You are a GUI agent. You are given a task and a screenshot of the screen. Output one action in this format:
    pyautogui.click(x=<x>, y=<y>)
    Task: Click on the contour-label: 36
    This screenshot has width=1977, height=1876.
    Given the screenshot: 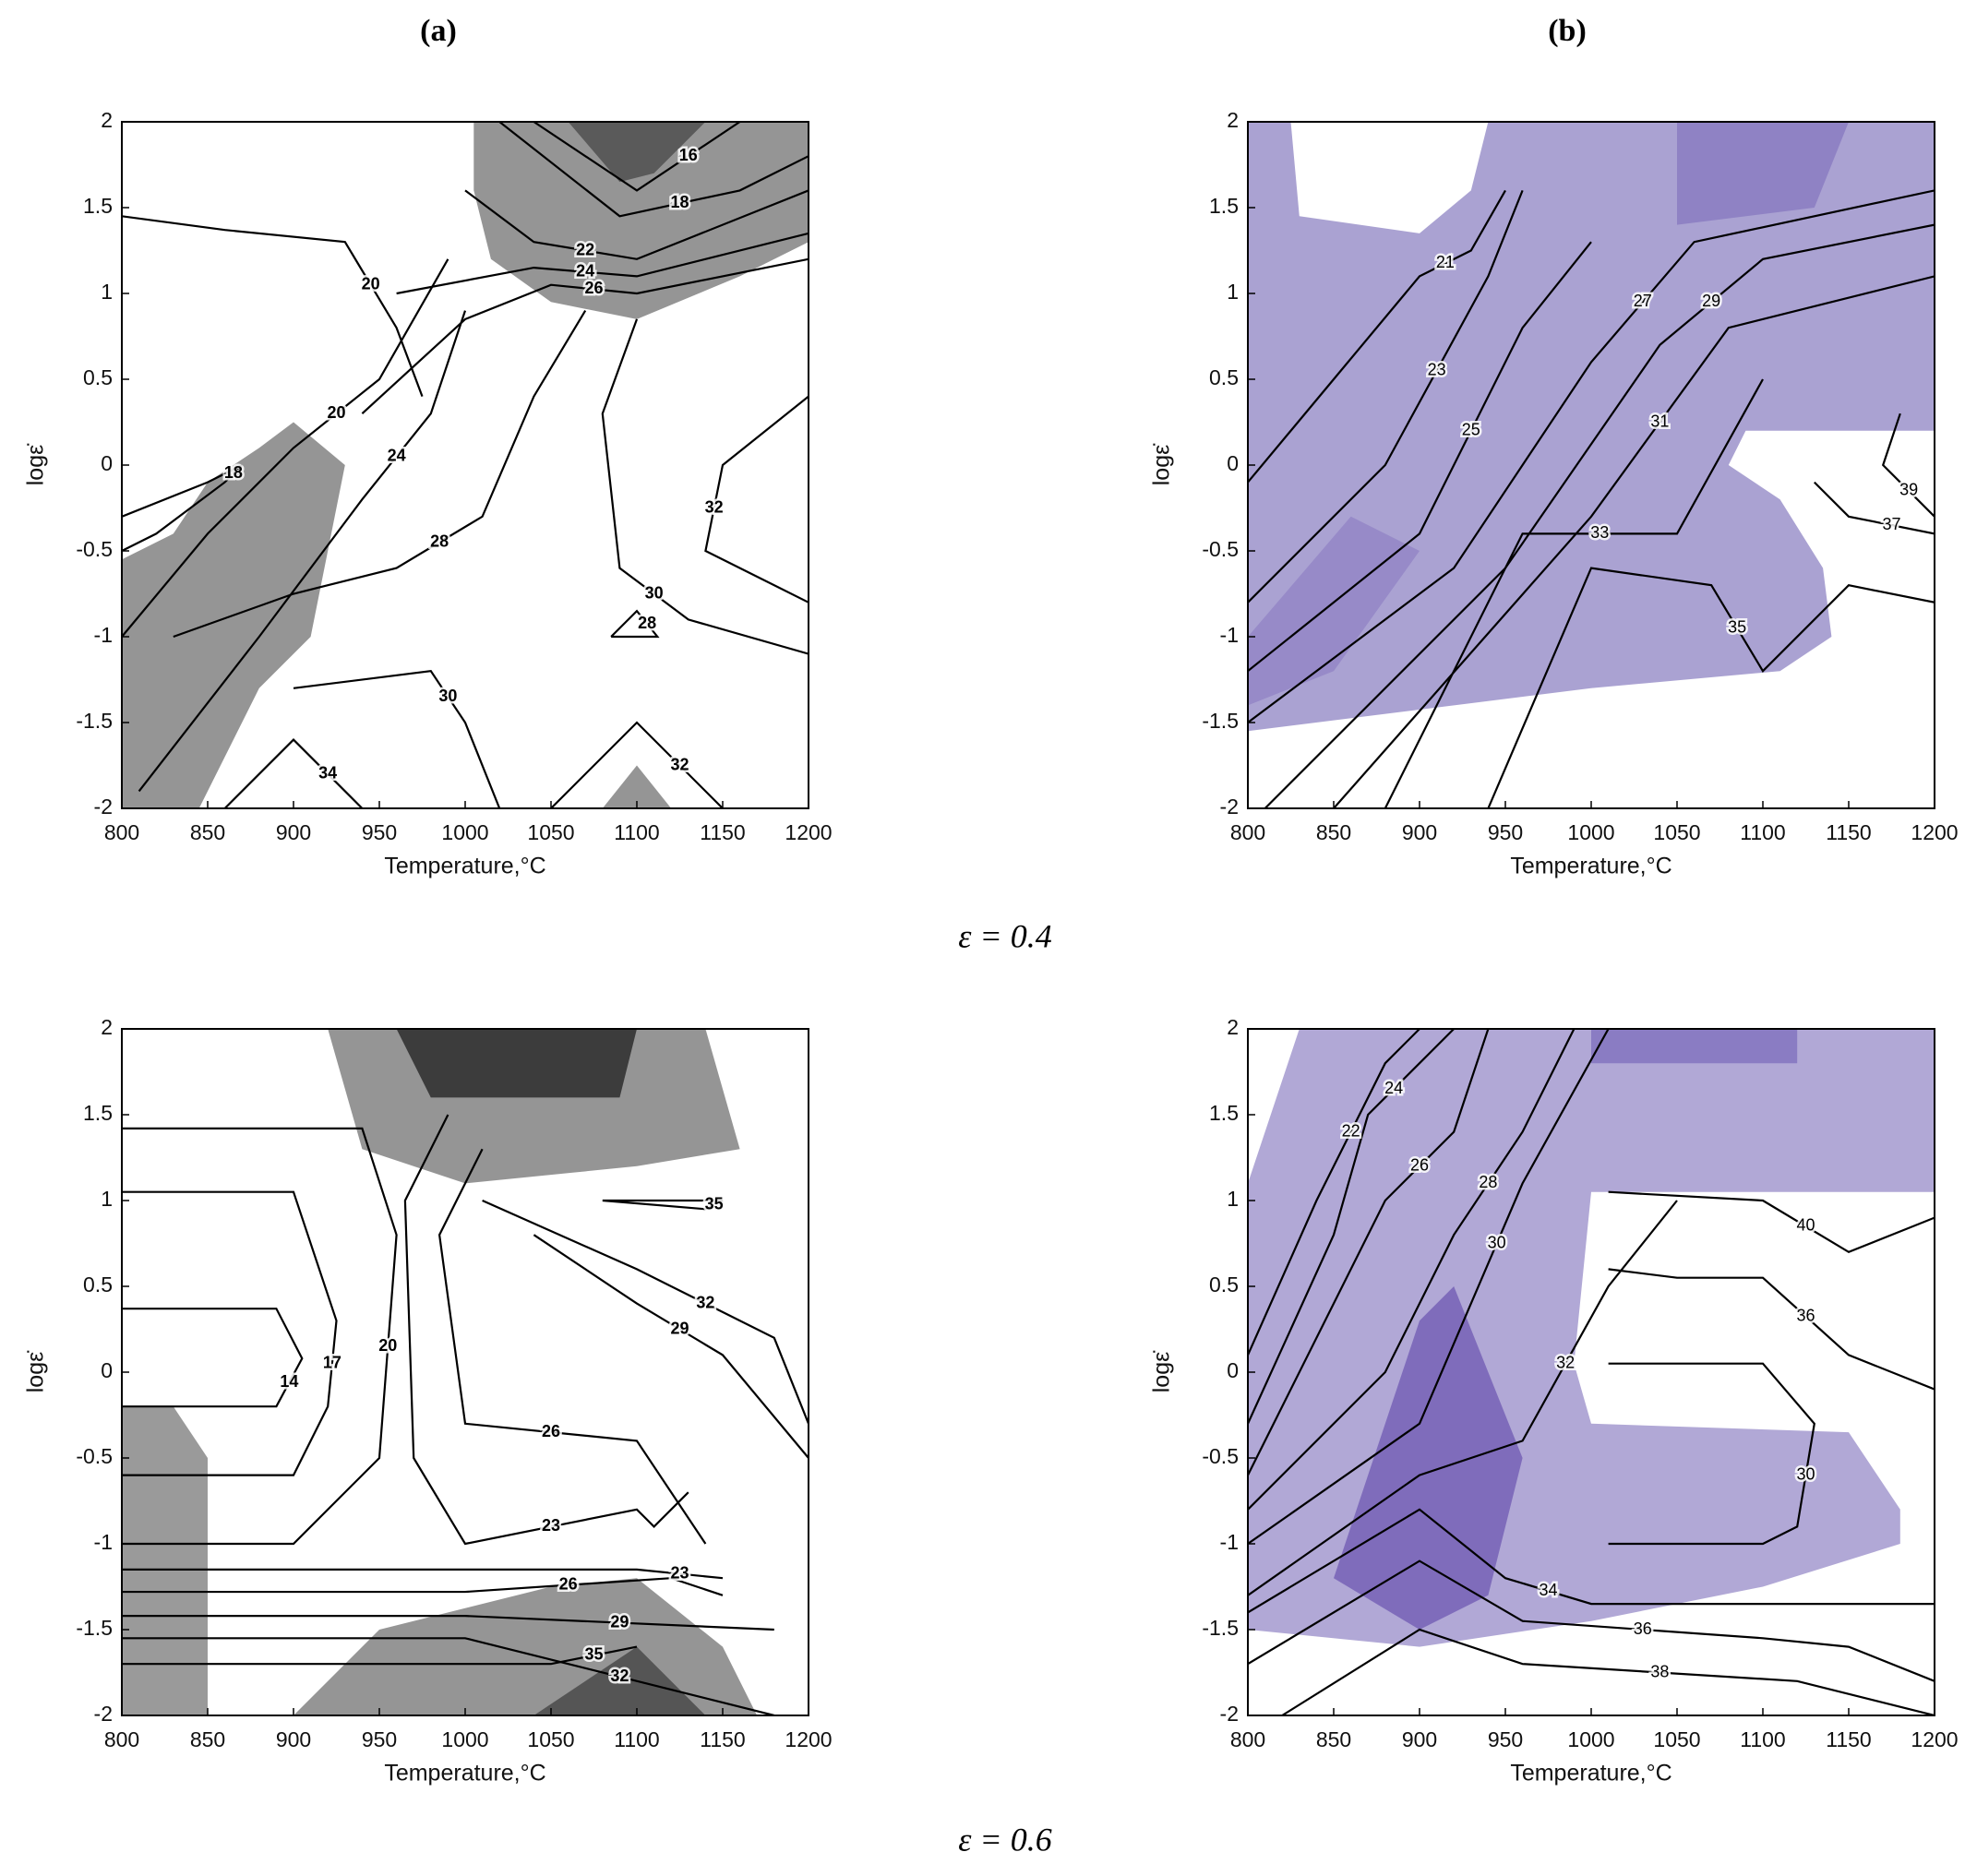 What is the action you would take?
    pyautogui.click(x=1643, y=1629)
    